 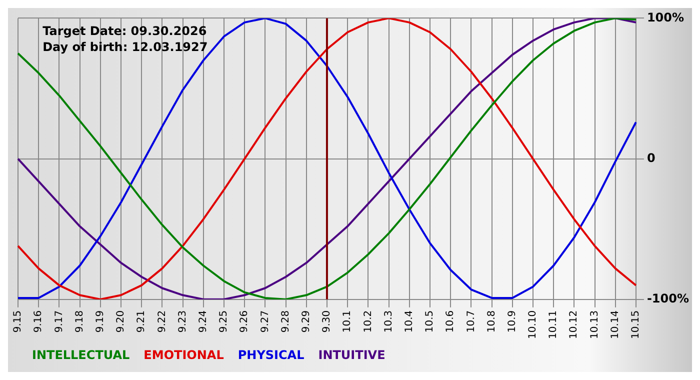 I want to click on y-tick-label: 0, so click(x=651, y=157).